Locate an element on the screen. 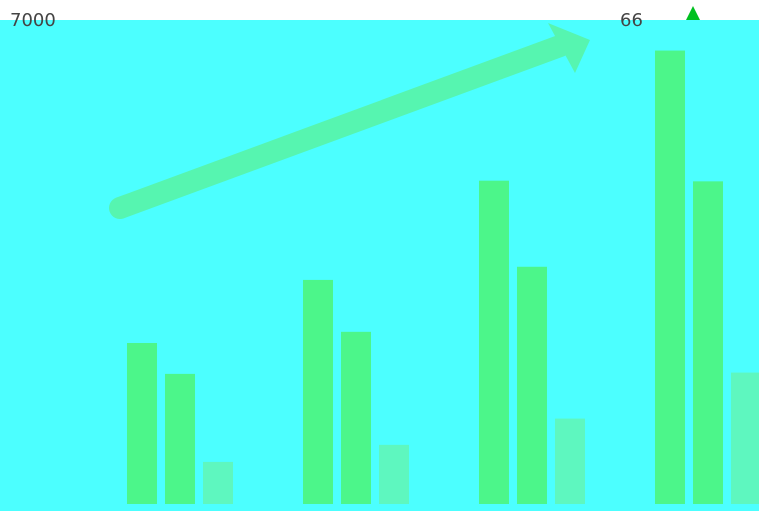  partial-top-label: 66 is located at coordinates (631, 20).